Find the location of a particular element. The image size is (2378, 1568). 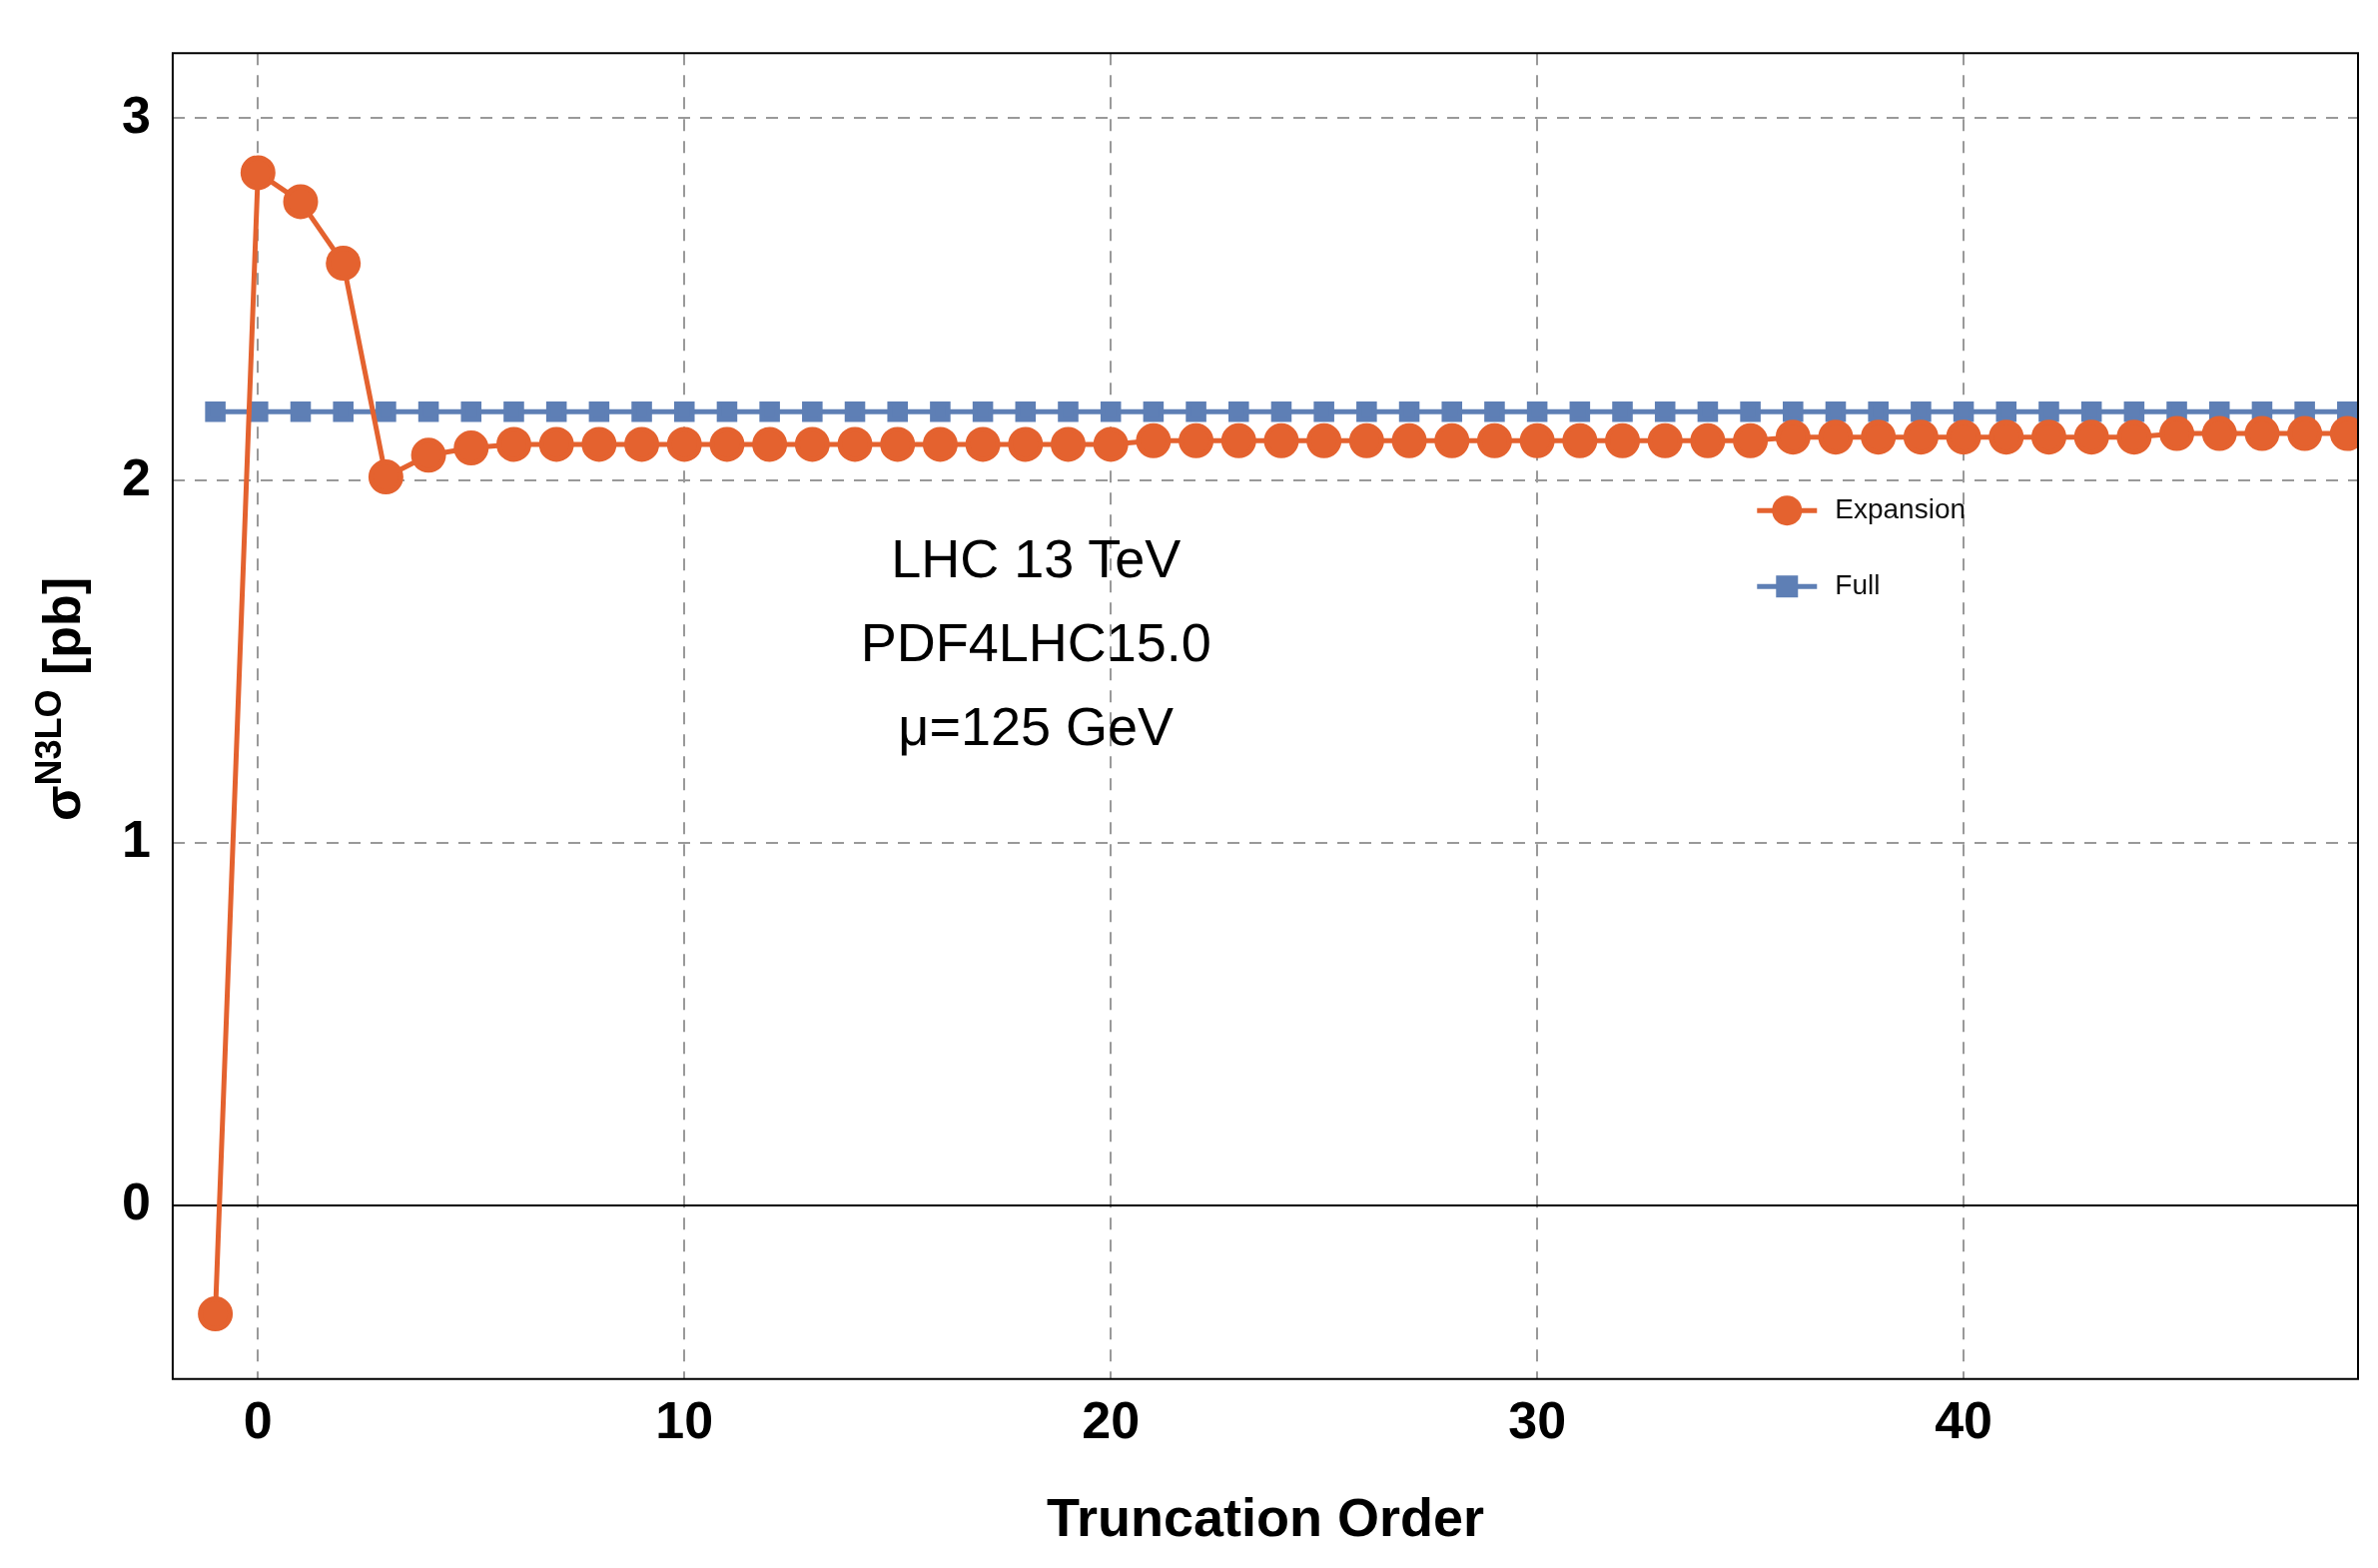

legend-label: Full is located at coordinates (1858, 584).